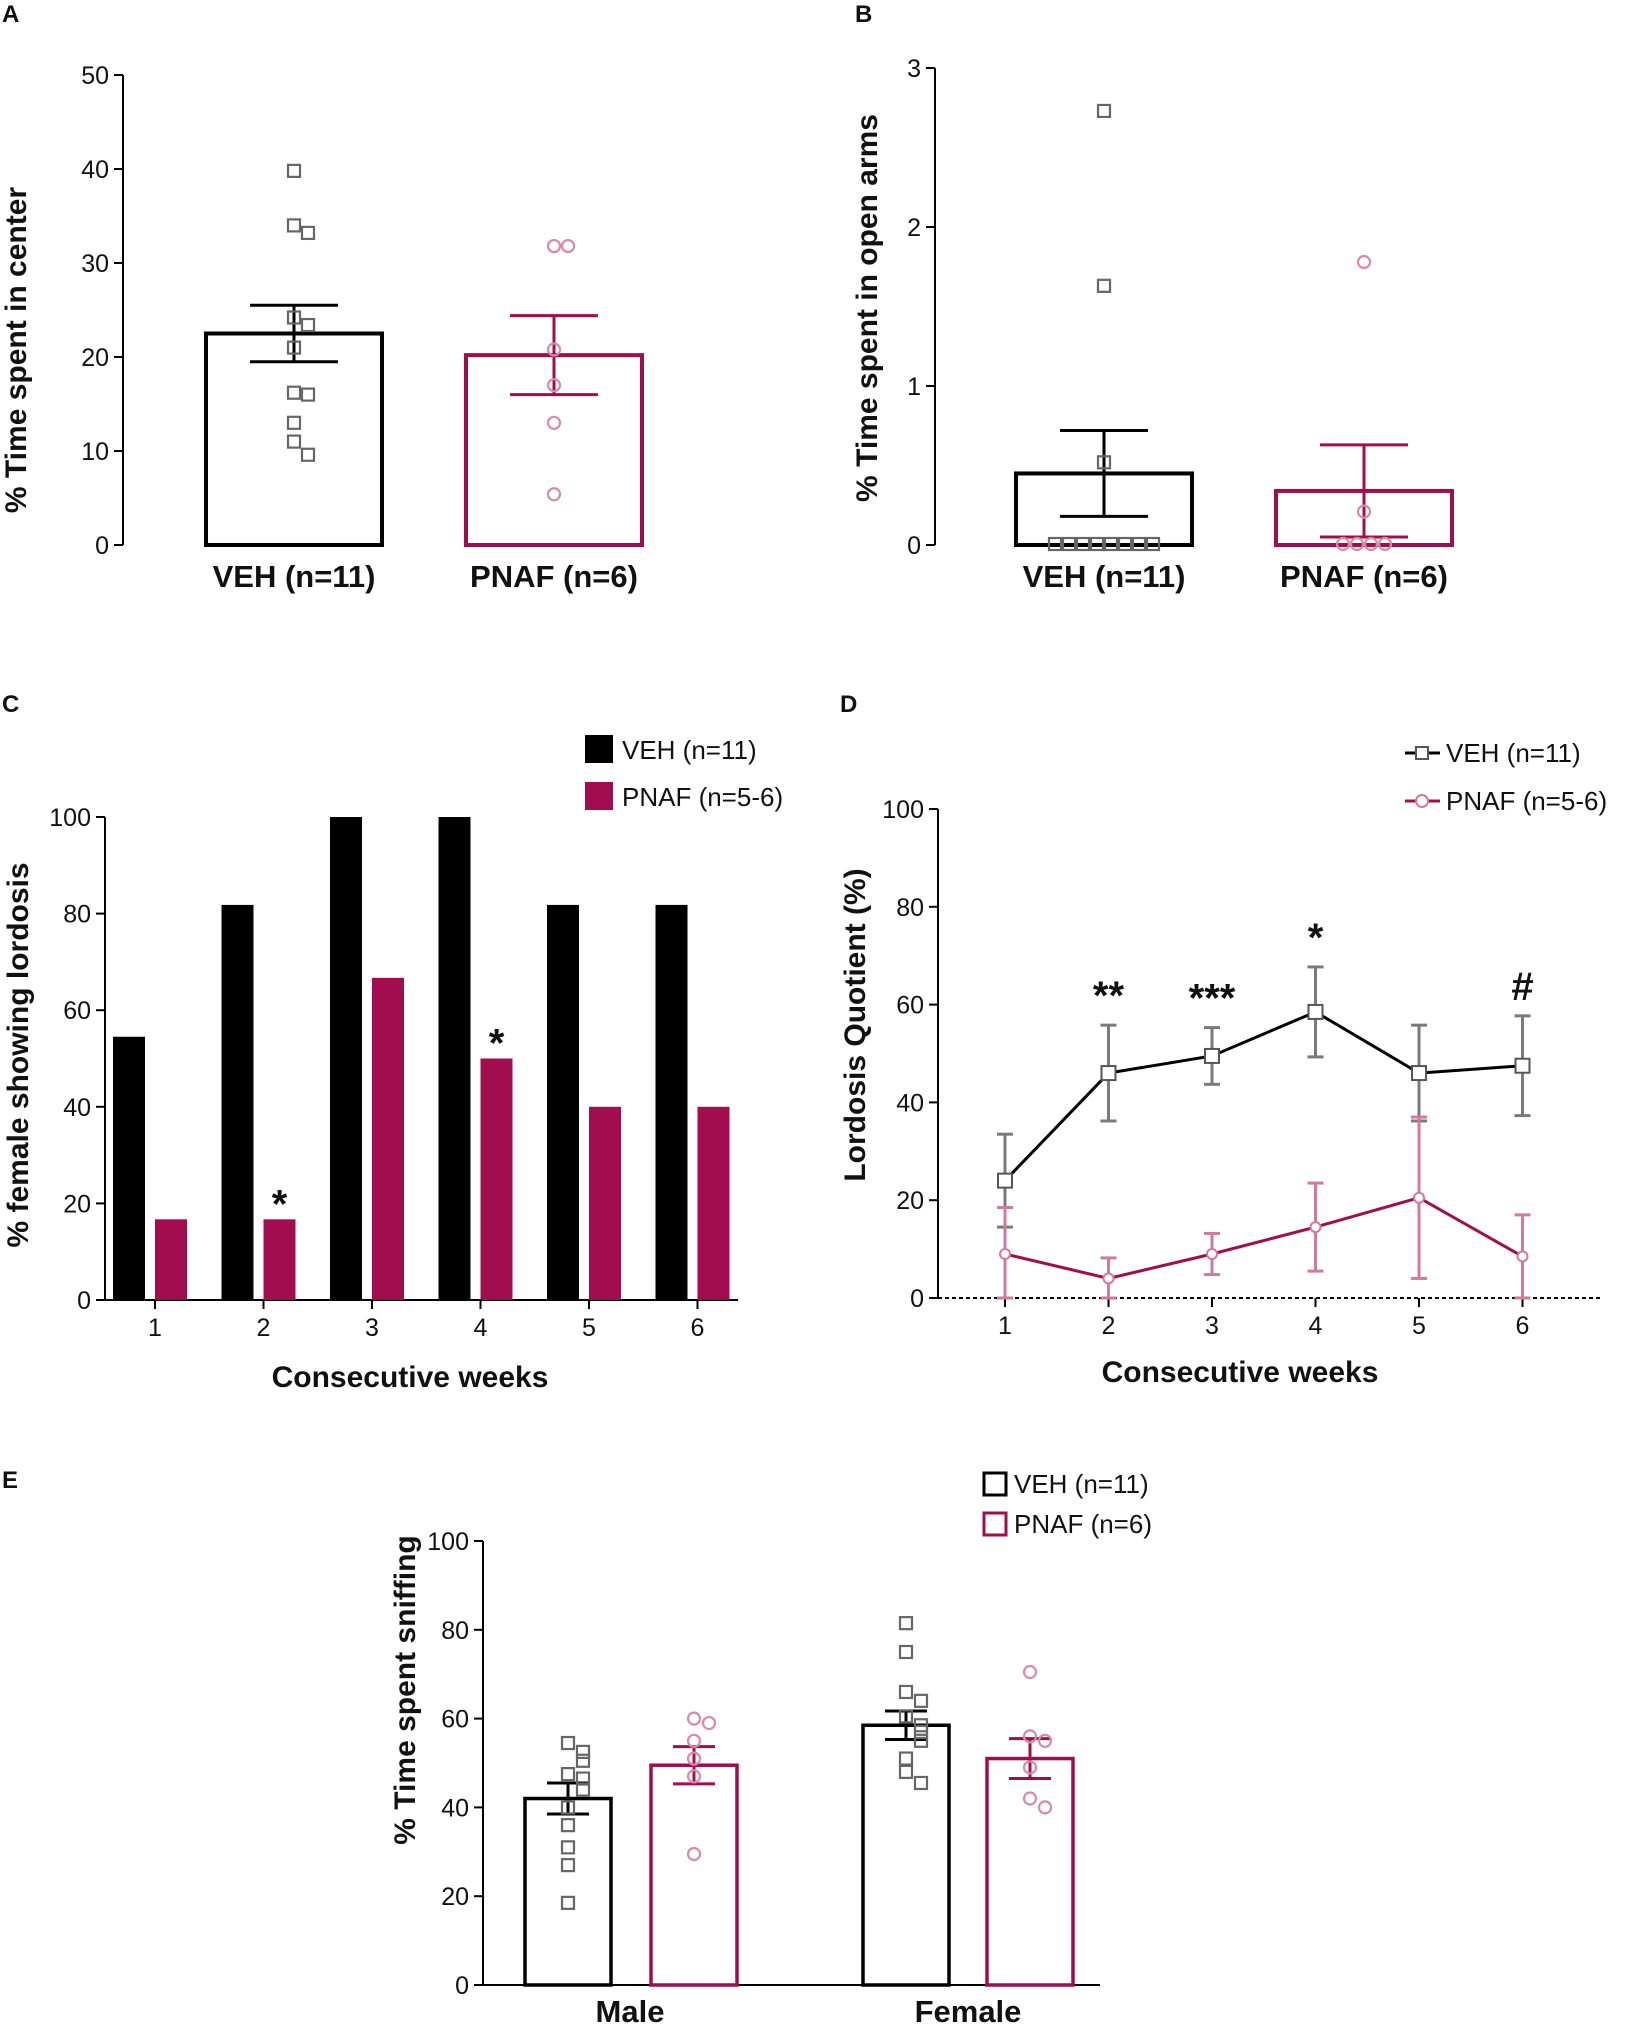  Describe the element at coordinates (95, 452) in the screenshot. I see `panel-a-y-tick-label: 10` at that location.